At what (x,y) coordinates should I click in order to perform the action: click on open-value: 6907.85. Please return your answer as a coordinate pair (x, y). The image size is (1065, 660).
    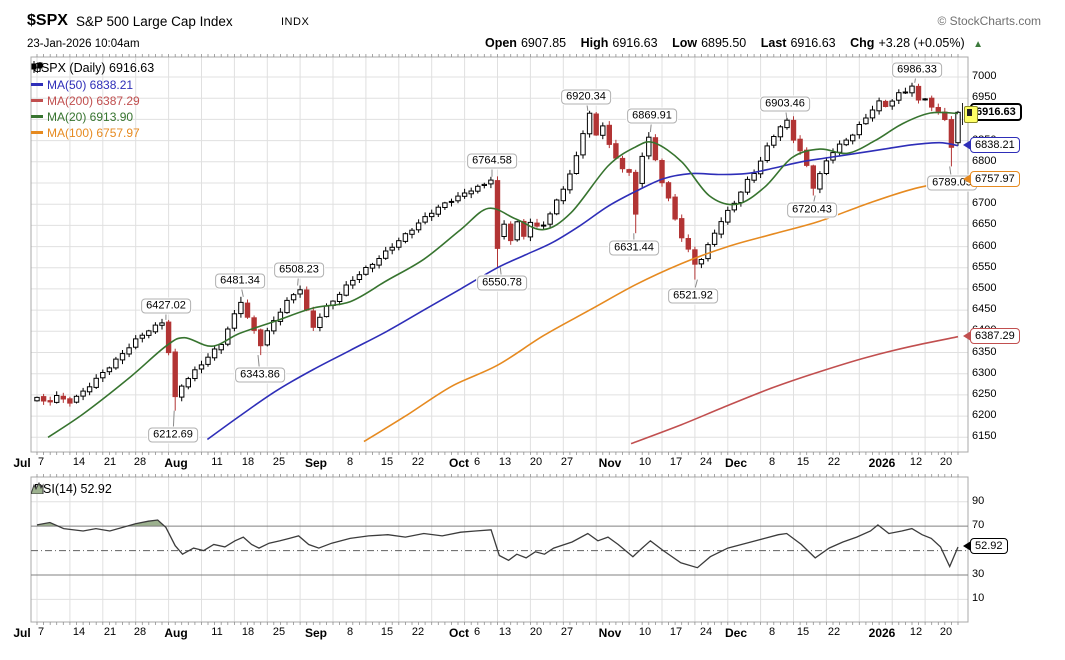
    Looking at the image, I should click on (543, 43).